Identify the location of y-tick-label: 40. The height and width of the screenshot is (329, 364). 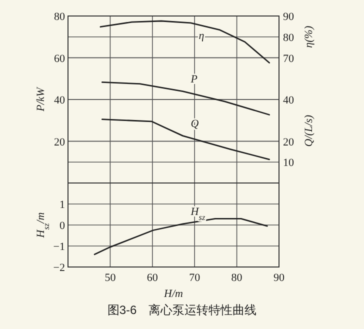
(60, 100).